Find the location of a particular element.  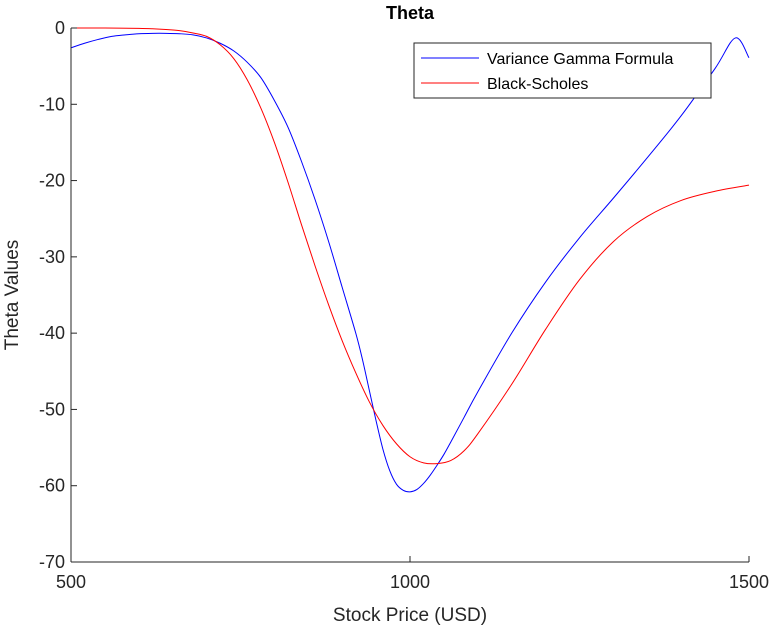

y-tick-label: 0 is located at coordinates (60, 28).